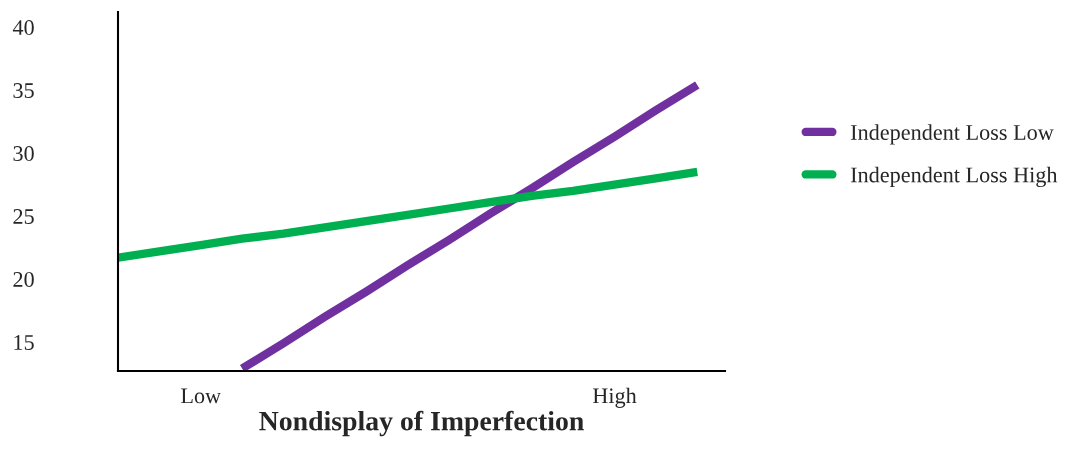 The height and width of the screenshot is (453, 1080). I want to click on y-tick-label: 35, so click(23, 91).